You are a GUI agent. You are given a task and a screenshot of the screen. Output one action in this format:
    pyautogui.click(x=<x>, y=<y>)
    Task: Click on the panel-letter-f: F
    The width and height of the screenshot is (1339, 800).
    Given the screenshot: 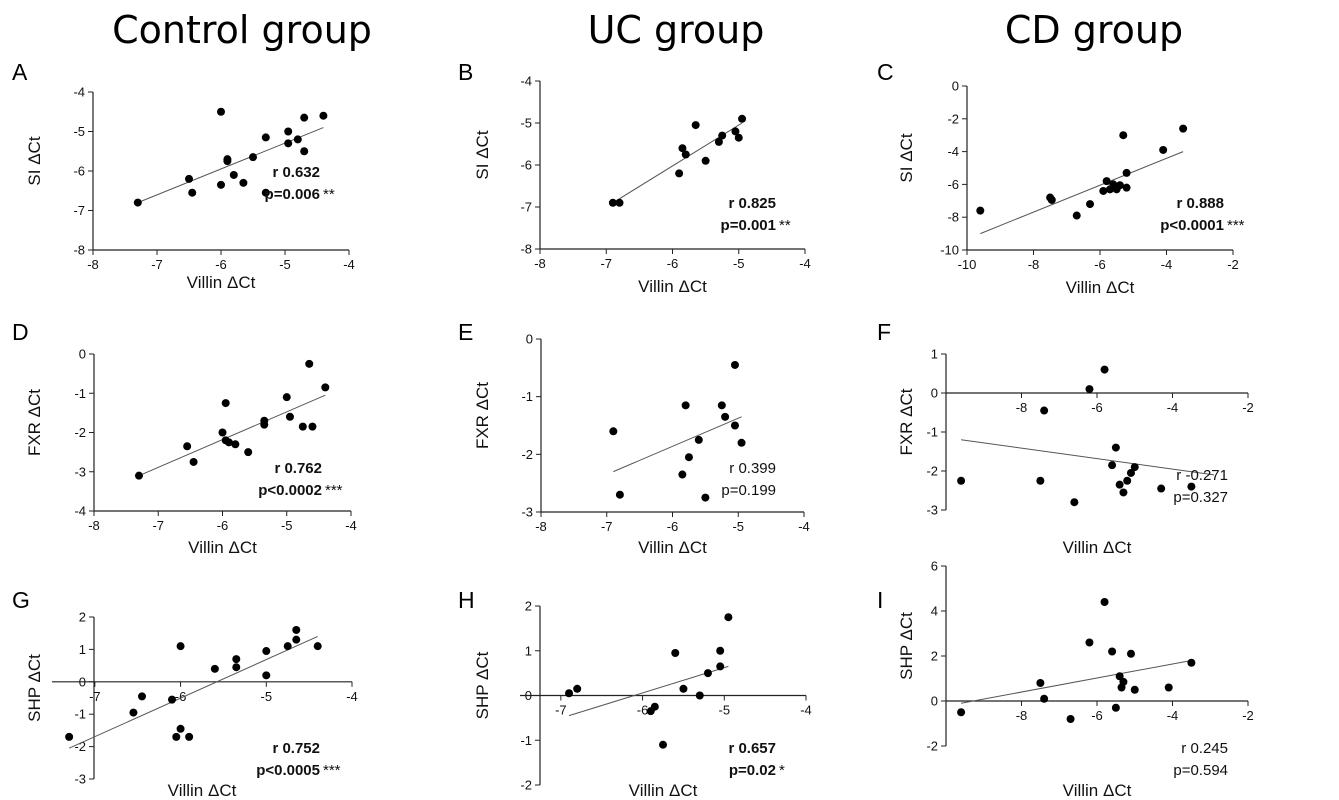 What is the action you would take?
    pyautogui.click(x=884, y=332)
    